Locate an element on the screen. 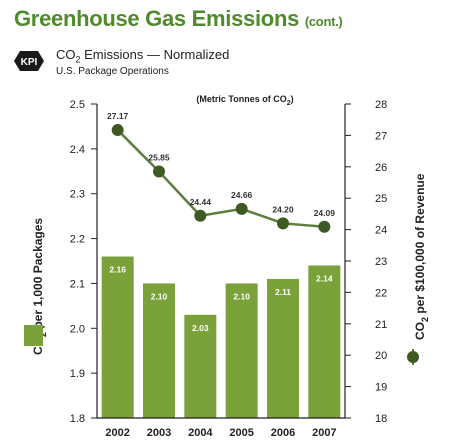 The width and height of the screenshot is (460, 443). line-point-2004 is located at coordinates (200, 215).